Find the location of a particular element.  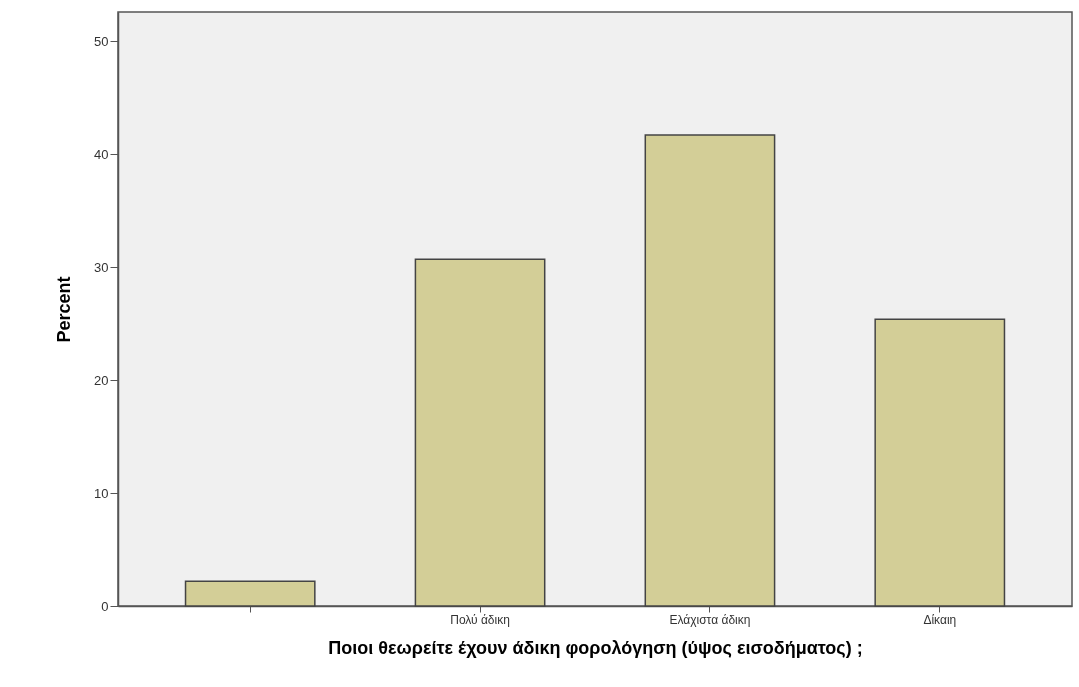

y-tick-label: 0 is located at coordinates (105, 606).